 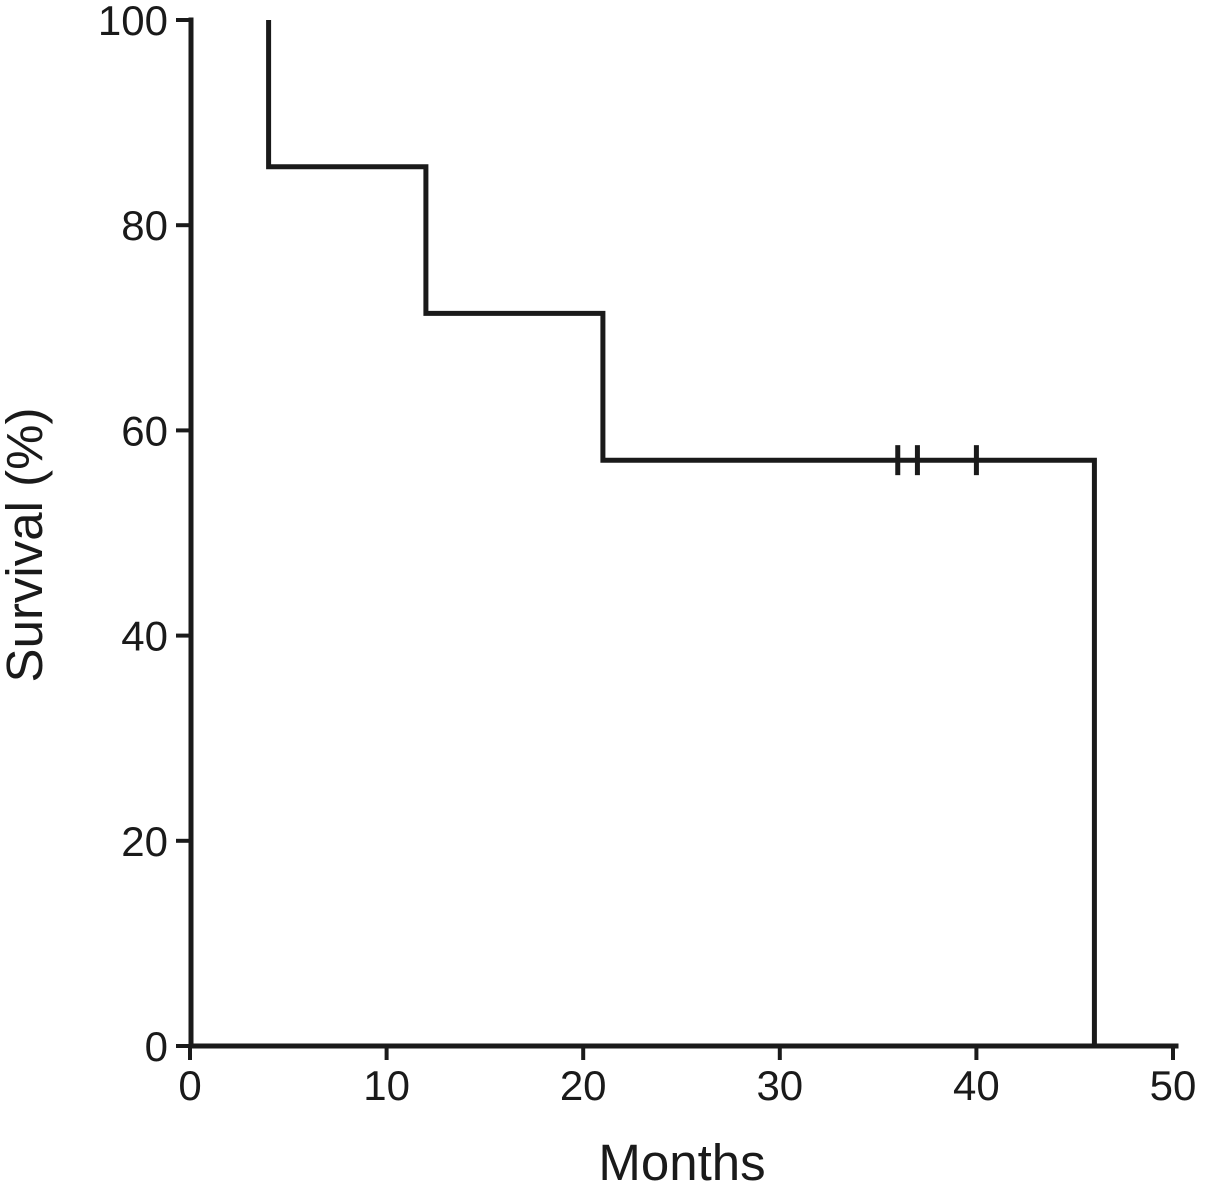 What do you see at coordinates (144, 430) in the screenshot?
I see `y-tick-label: 60` at bounding box center [144, 430].